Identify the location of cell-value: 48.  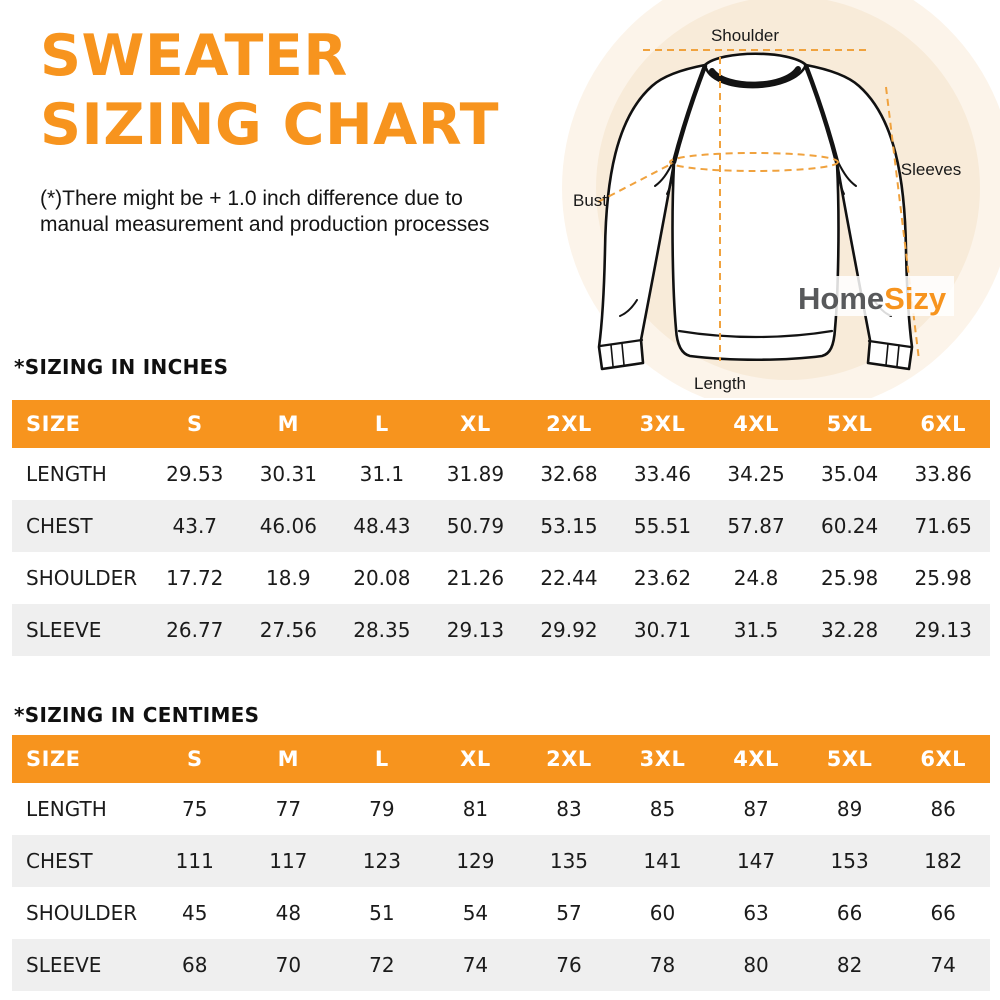
(288, 913).